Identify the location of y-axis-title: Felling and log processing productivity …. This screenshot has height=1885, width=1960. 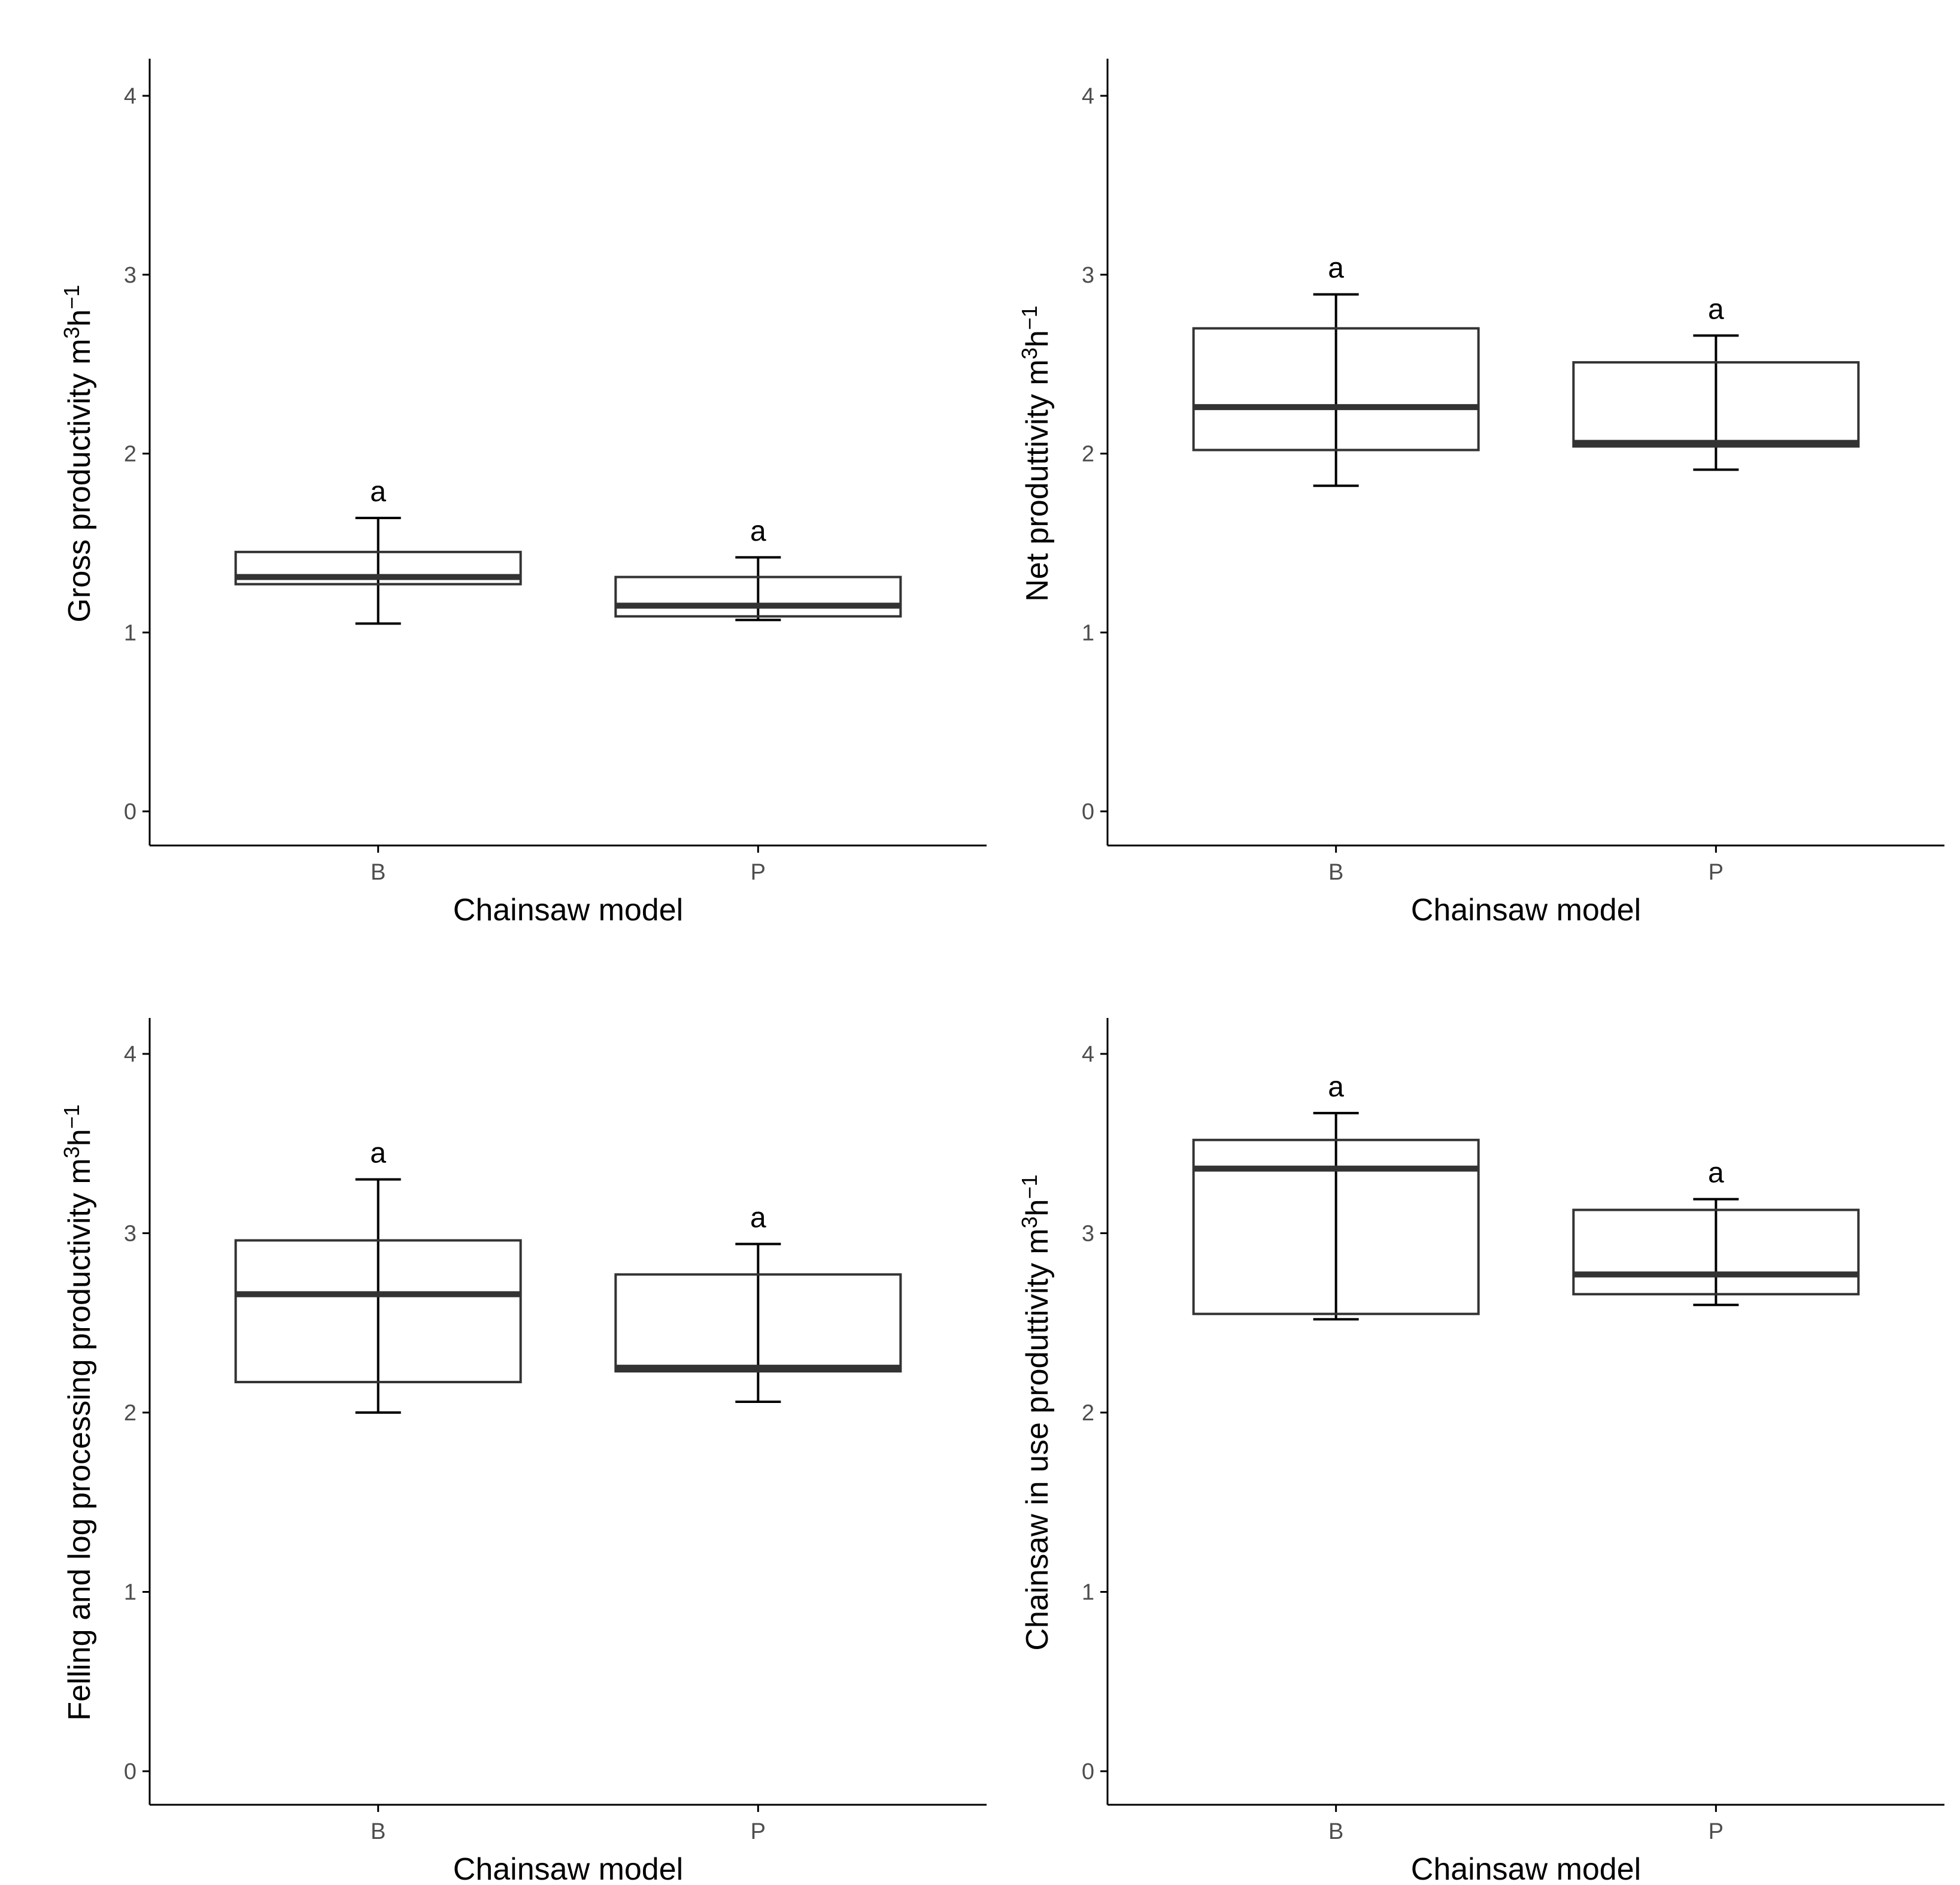
(78, 1412).